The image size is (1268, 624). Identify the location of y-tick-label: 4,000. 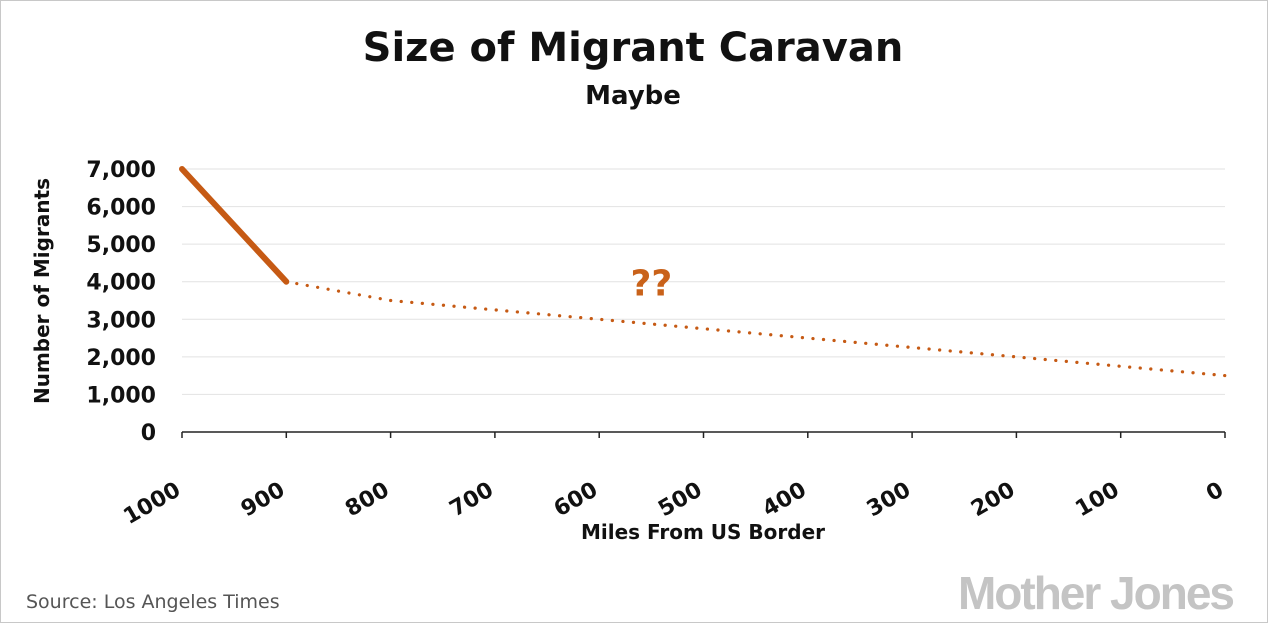
(121, 283).